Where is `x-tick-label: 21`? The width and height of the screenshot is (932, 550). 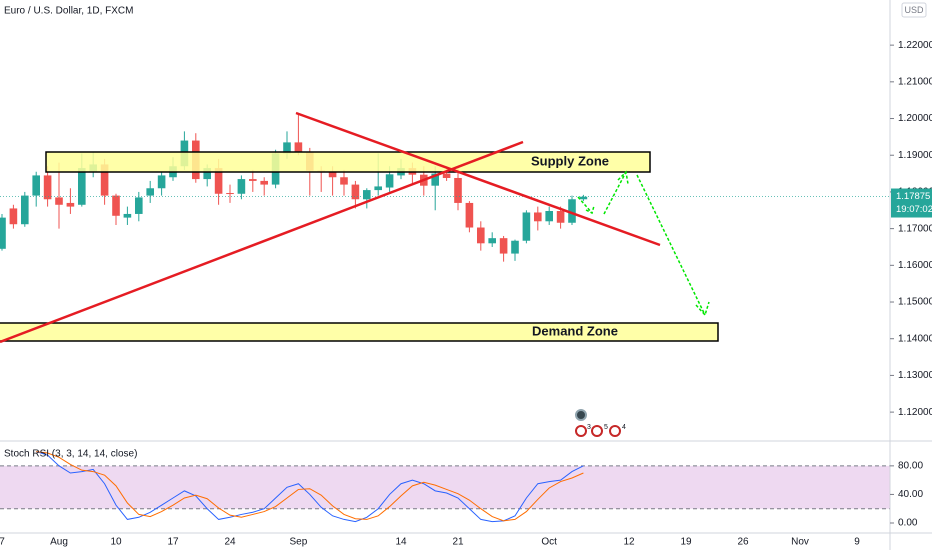
x-tick-label: 21 is located at coordinates (458, 542).